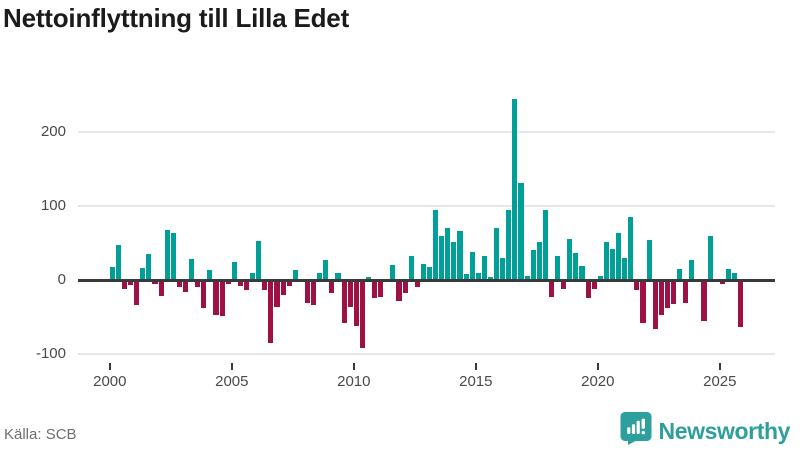 Image resolution: width=800 pixels, height=450 pixels. I want to click on bar-2015Q3, so click(490, 278).